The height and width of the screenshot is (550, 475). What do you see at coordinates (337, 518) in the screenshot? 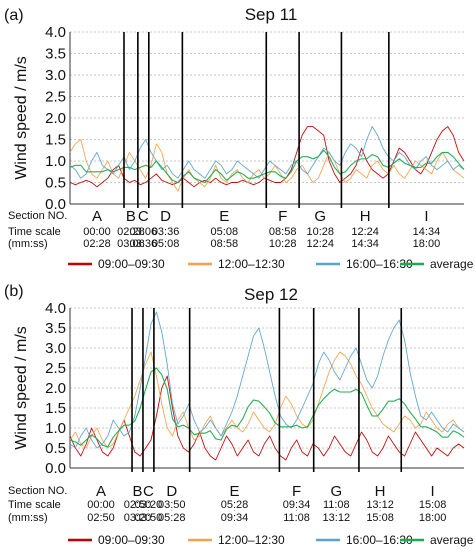
I see `time-scale-end: 13:12` at bounding box center [337, 518].